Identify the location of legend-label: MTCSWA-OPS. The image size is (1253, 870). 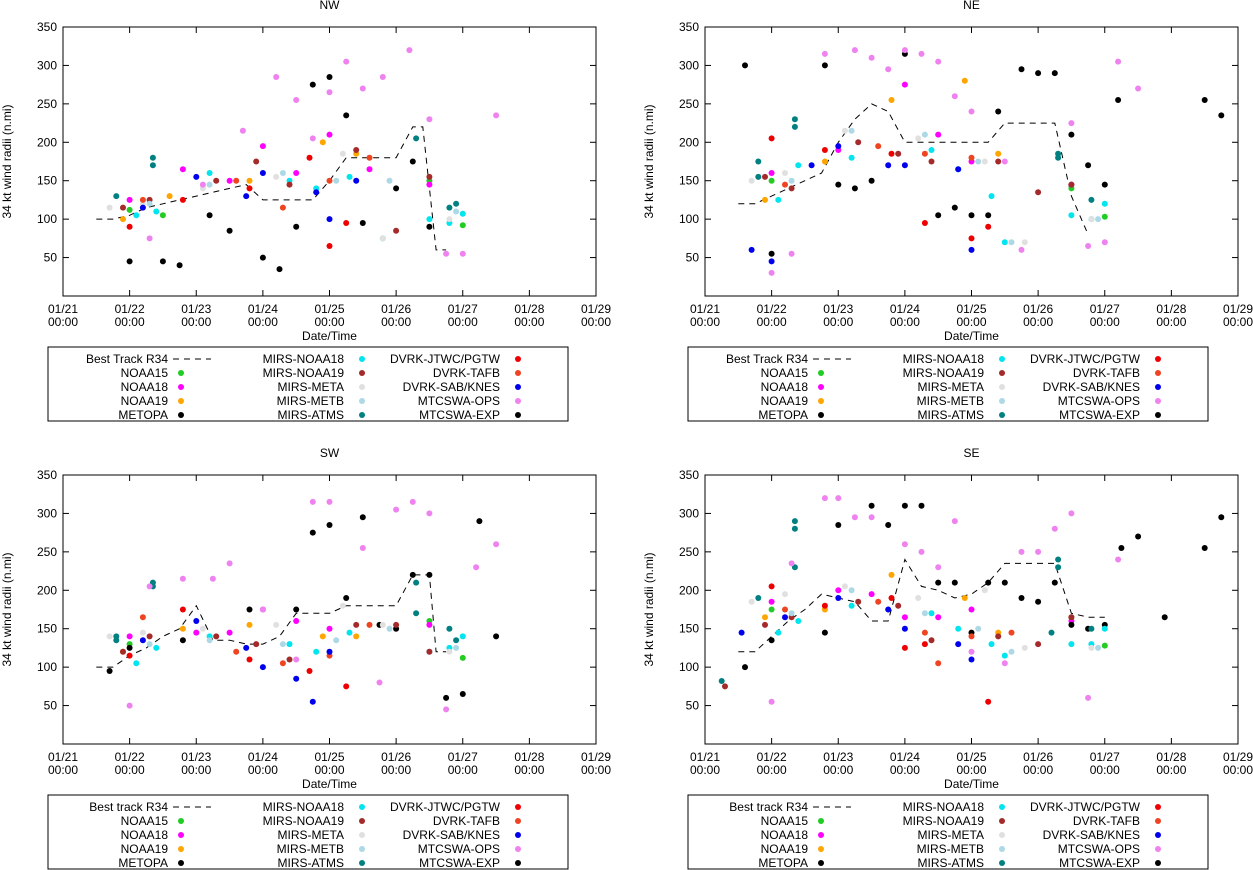
(1099, 849).